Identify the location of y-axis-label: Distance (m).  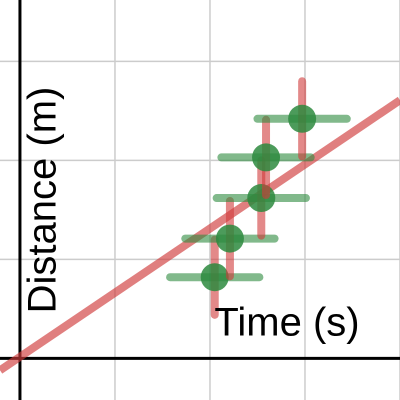
(43, 200).